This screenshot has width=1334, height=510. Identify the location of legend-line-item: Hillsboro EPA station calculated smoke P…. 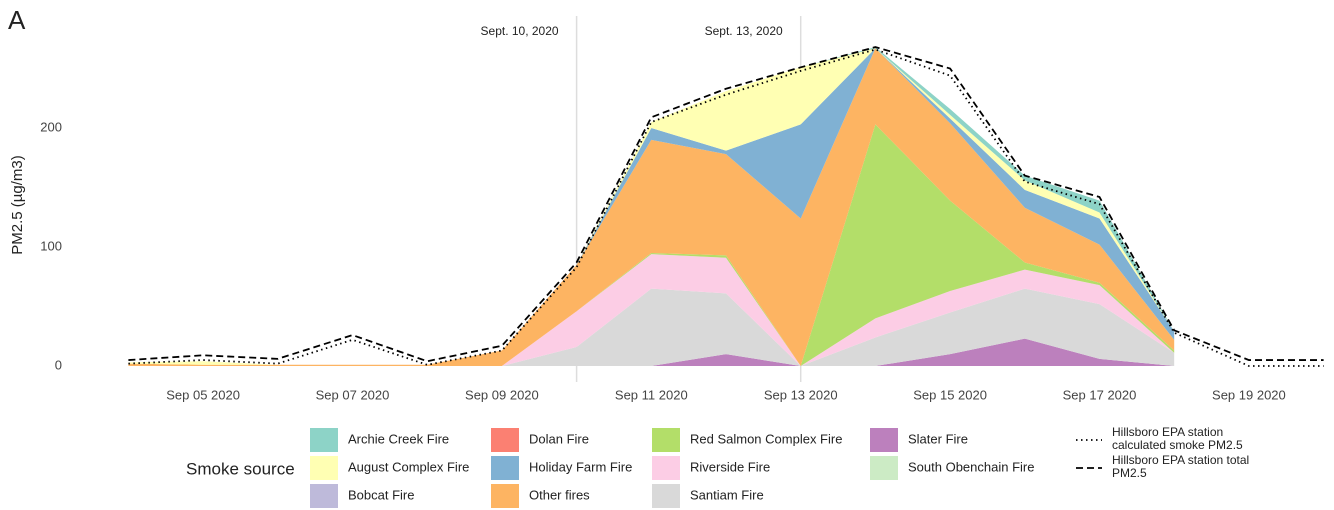
(1177, 439).